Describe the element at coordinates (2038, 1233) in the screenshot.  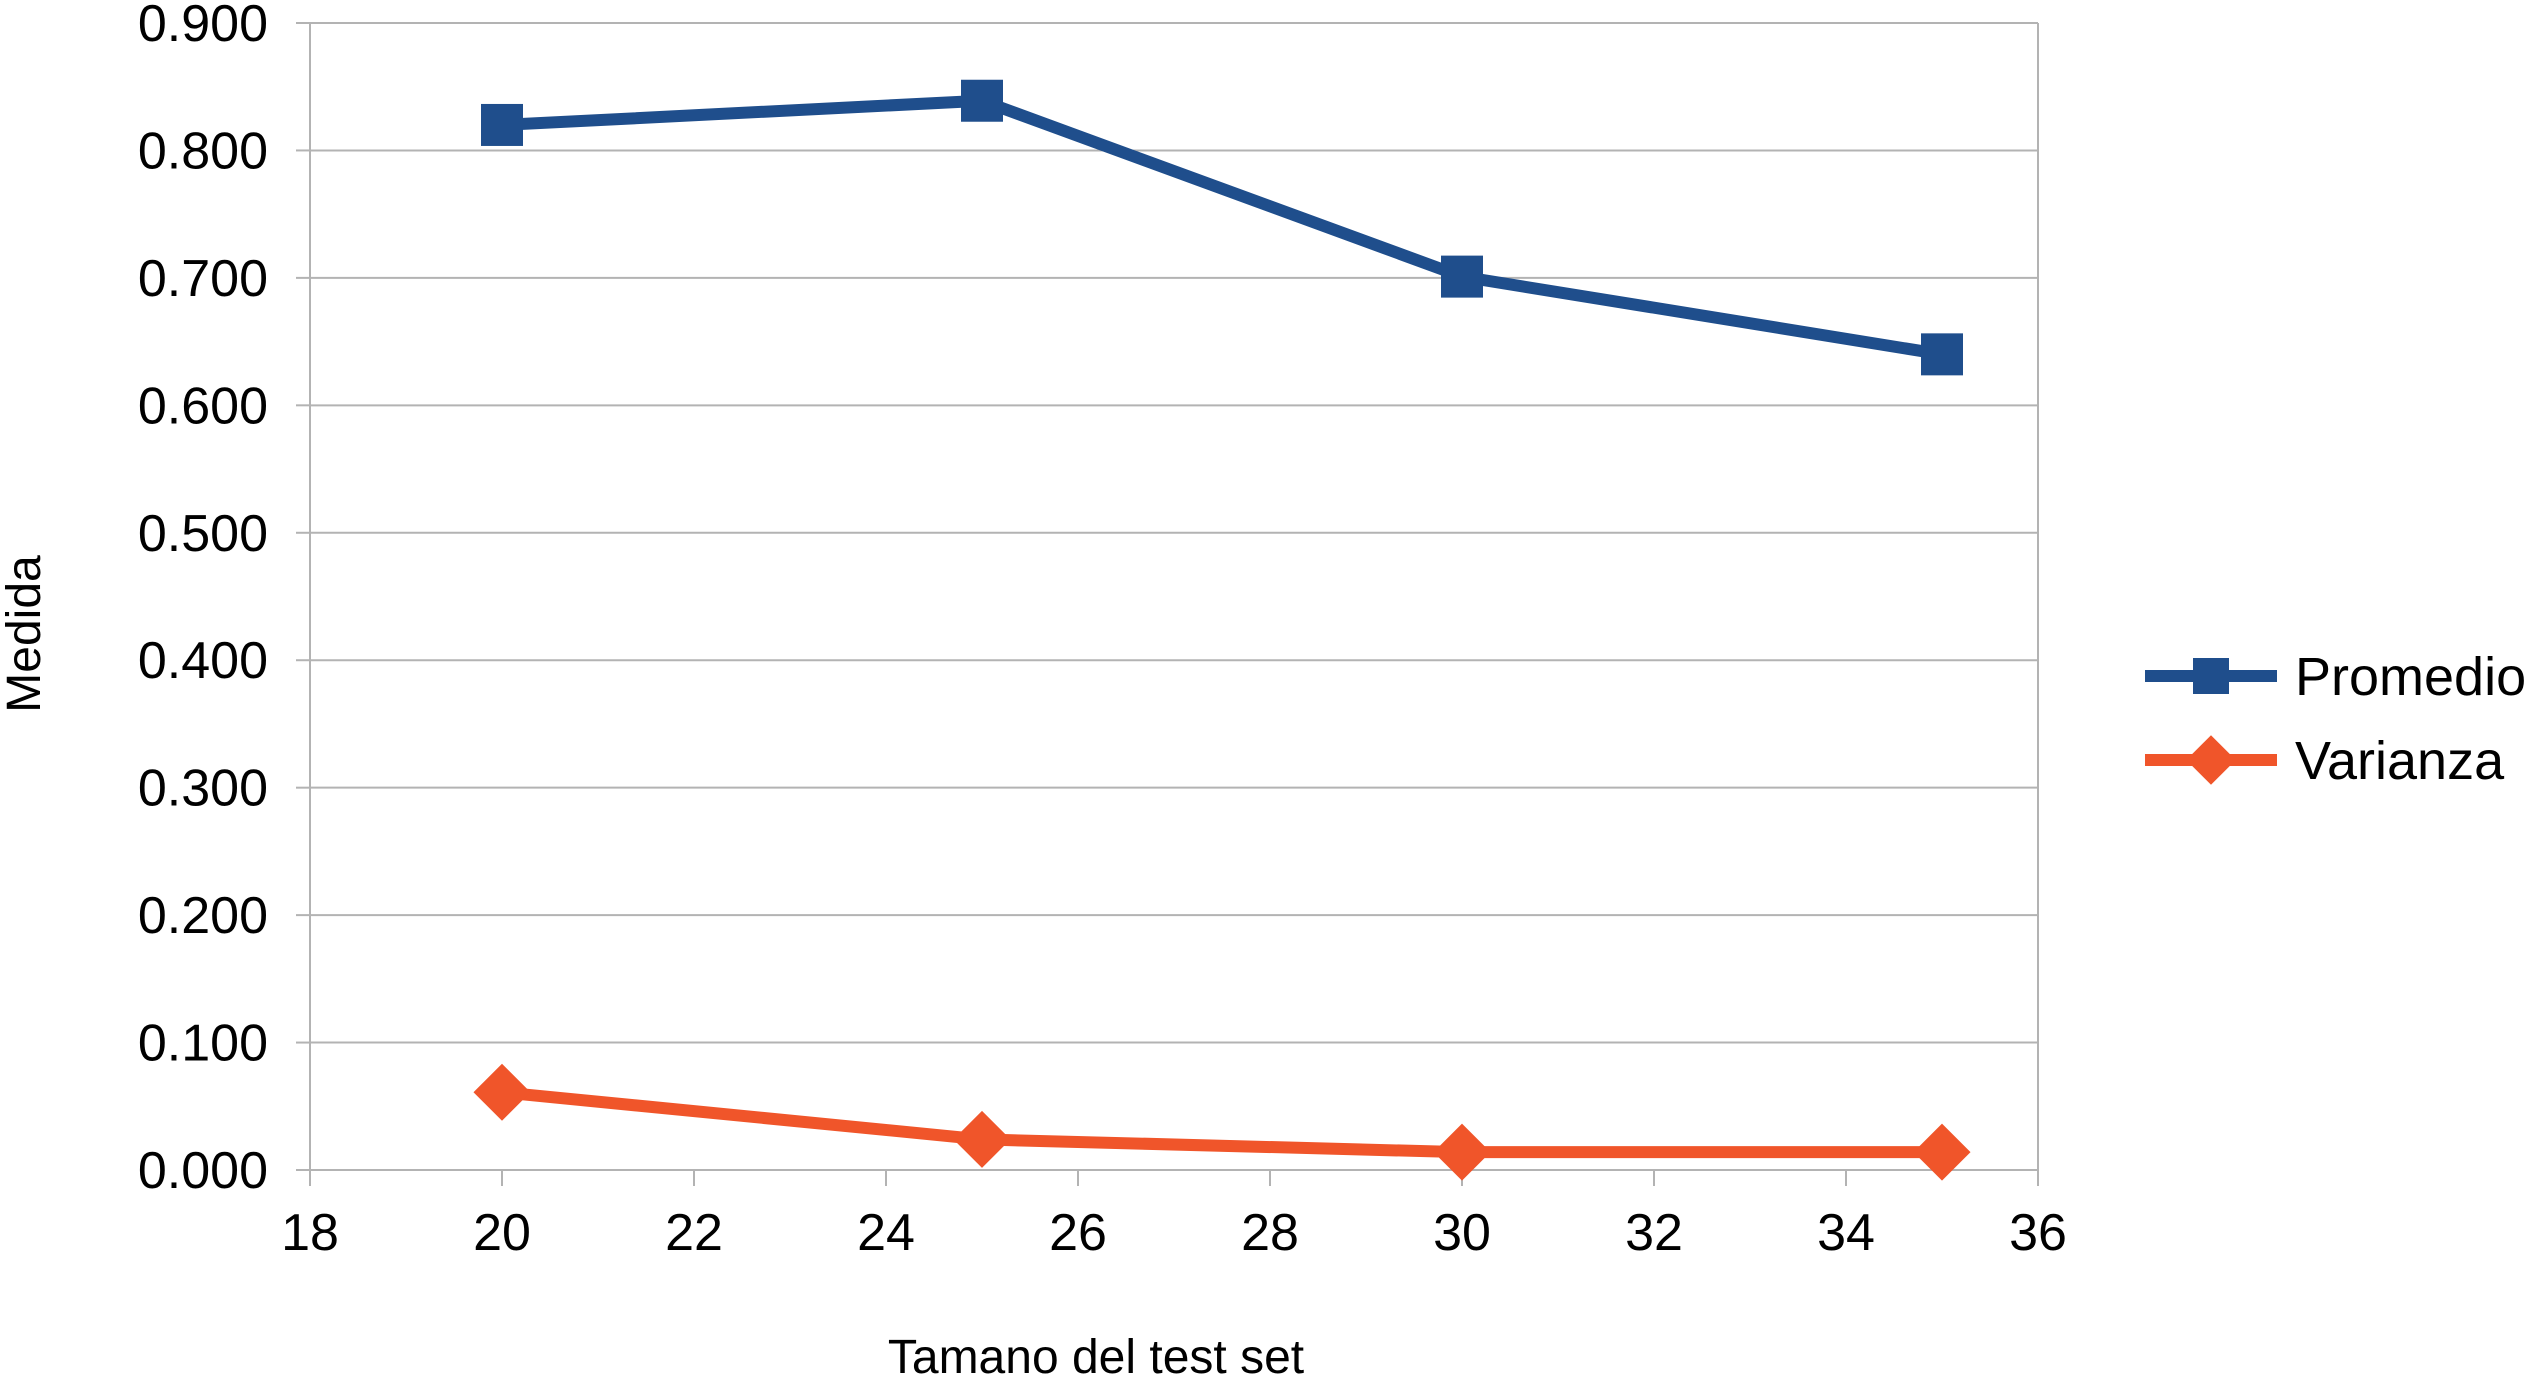
I see `x-tick-label: 36` at that location.